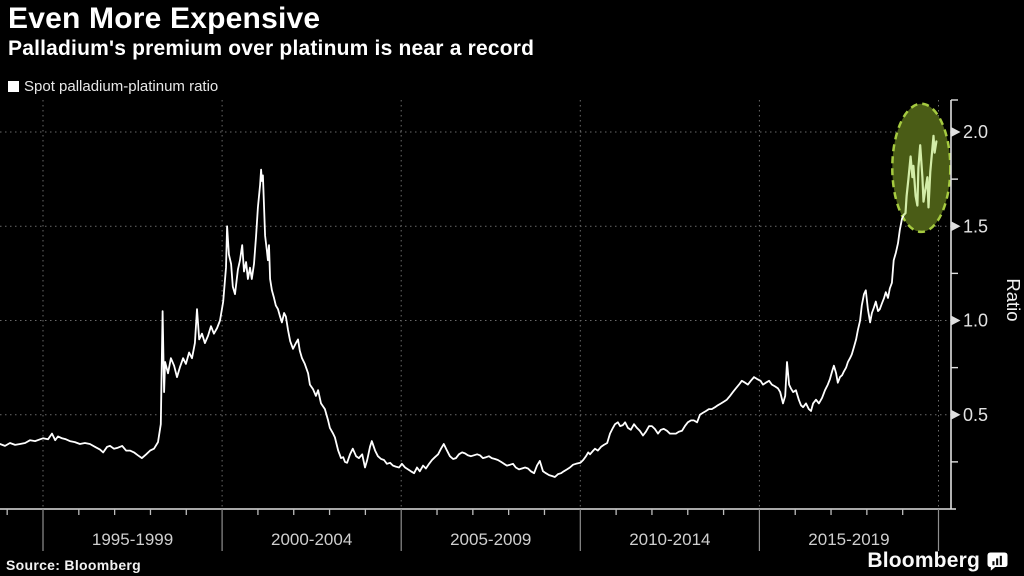 The width and height of the screenshot is (1024, 576). What do you see at coordinates (920, 175) in the screenshot?
I see `ratio-line-highlight` at bounding box center [920, 175].